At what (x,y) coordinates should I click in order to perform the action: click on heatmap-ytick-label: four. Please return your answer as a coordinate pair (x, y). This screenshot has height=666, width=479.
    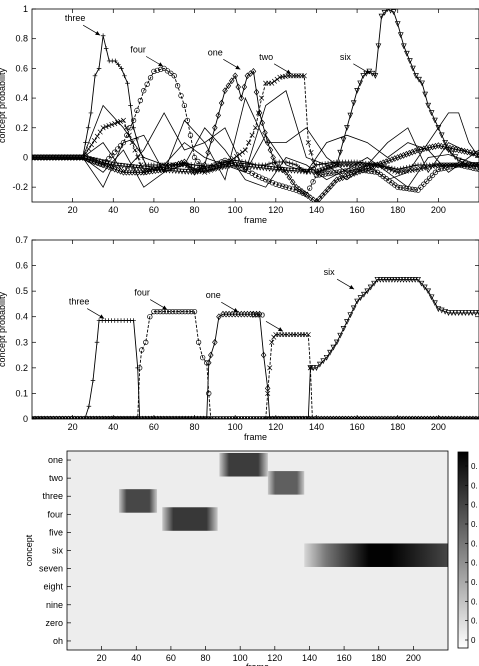
    Looking at the image, I should click on (55, 514).